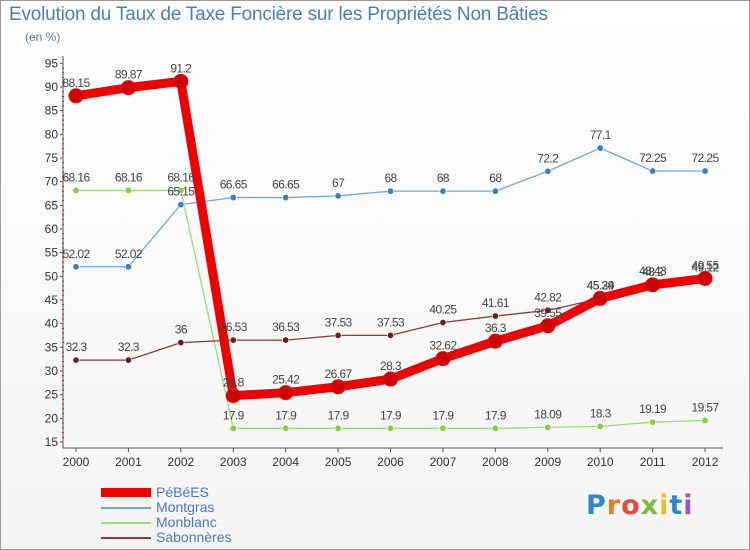  I want to click on y-tick-label: 50, so click(52, 276).